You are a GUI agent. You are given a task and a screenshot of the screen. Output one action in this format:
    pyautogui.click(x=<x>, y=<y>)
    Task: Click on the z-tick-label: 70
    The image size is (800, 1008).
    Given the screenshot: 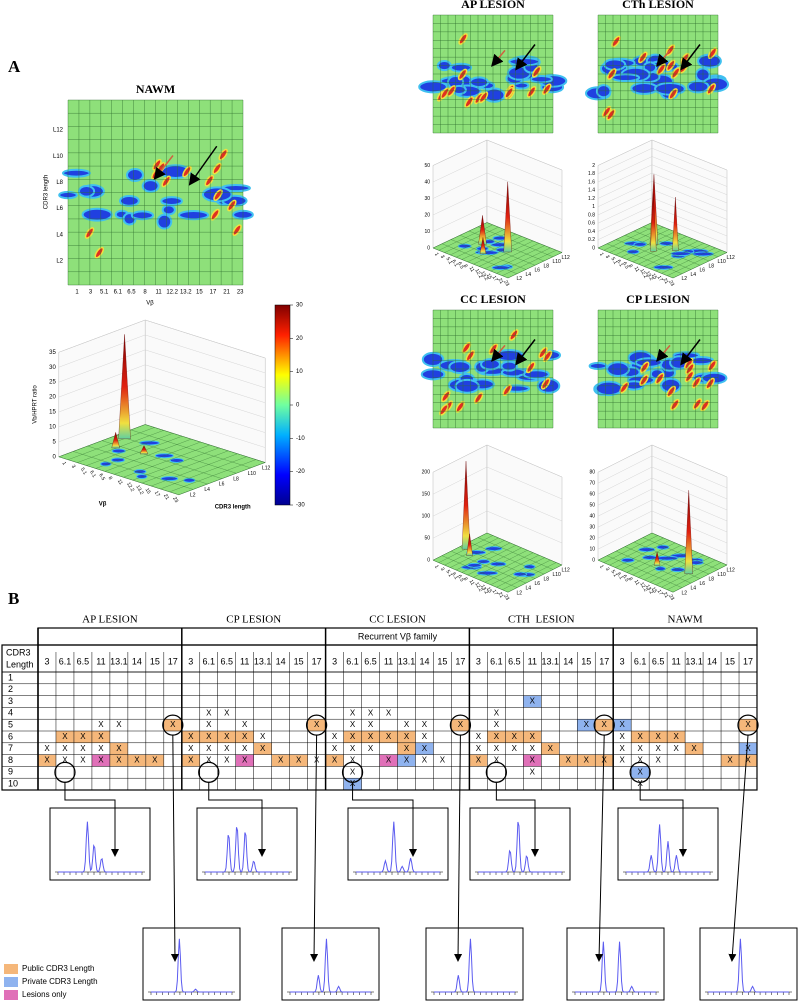 What is the action you would take?
    pyautogui.click(x=592, y=484)
    